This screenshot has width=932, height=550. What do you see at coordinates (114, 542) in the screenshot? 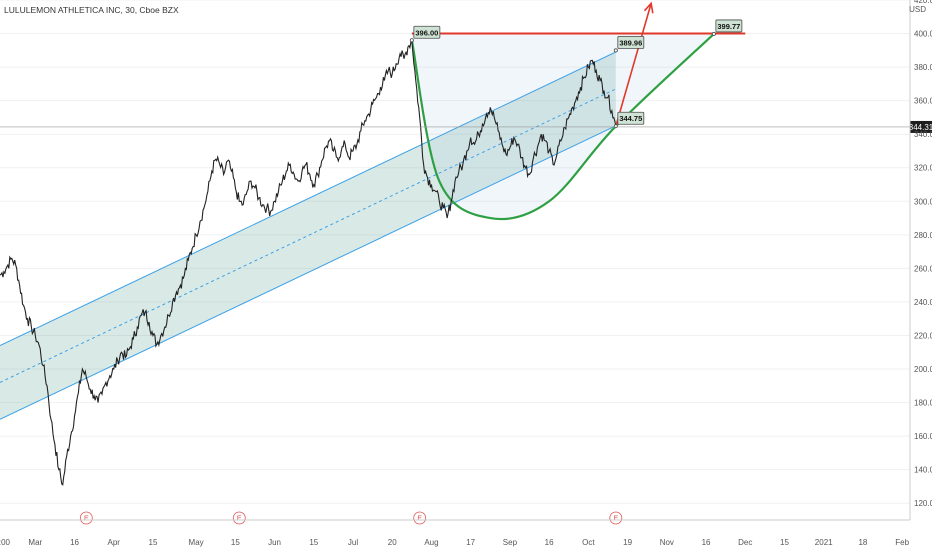
I see `x-tick-label: Apr` at bounding box center [114, 542].